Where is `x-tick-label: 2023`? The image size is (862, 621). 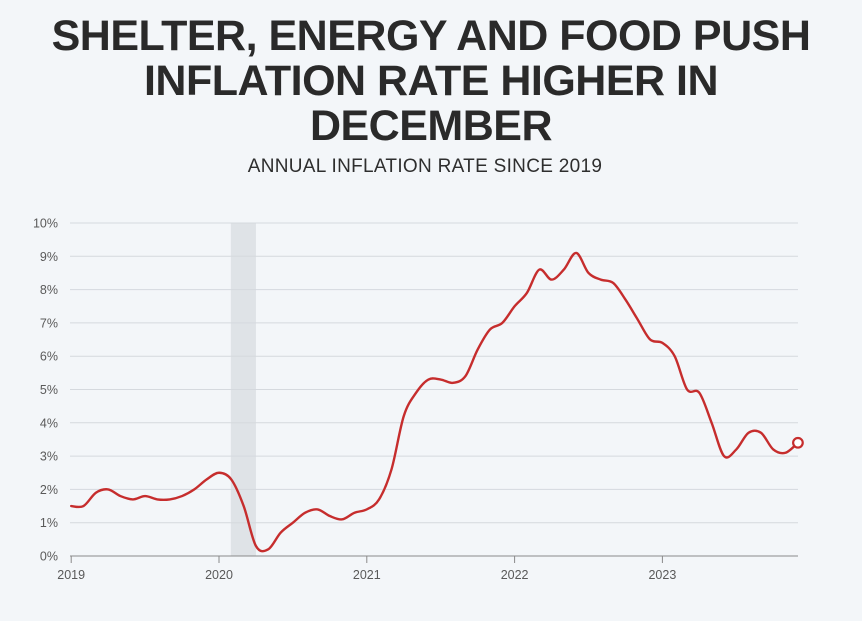 x-tick-label: 2023 is located at coordinates (662, 575).